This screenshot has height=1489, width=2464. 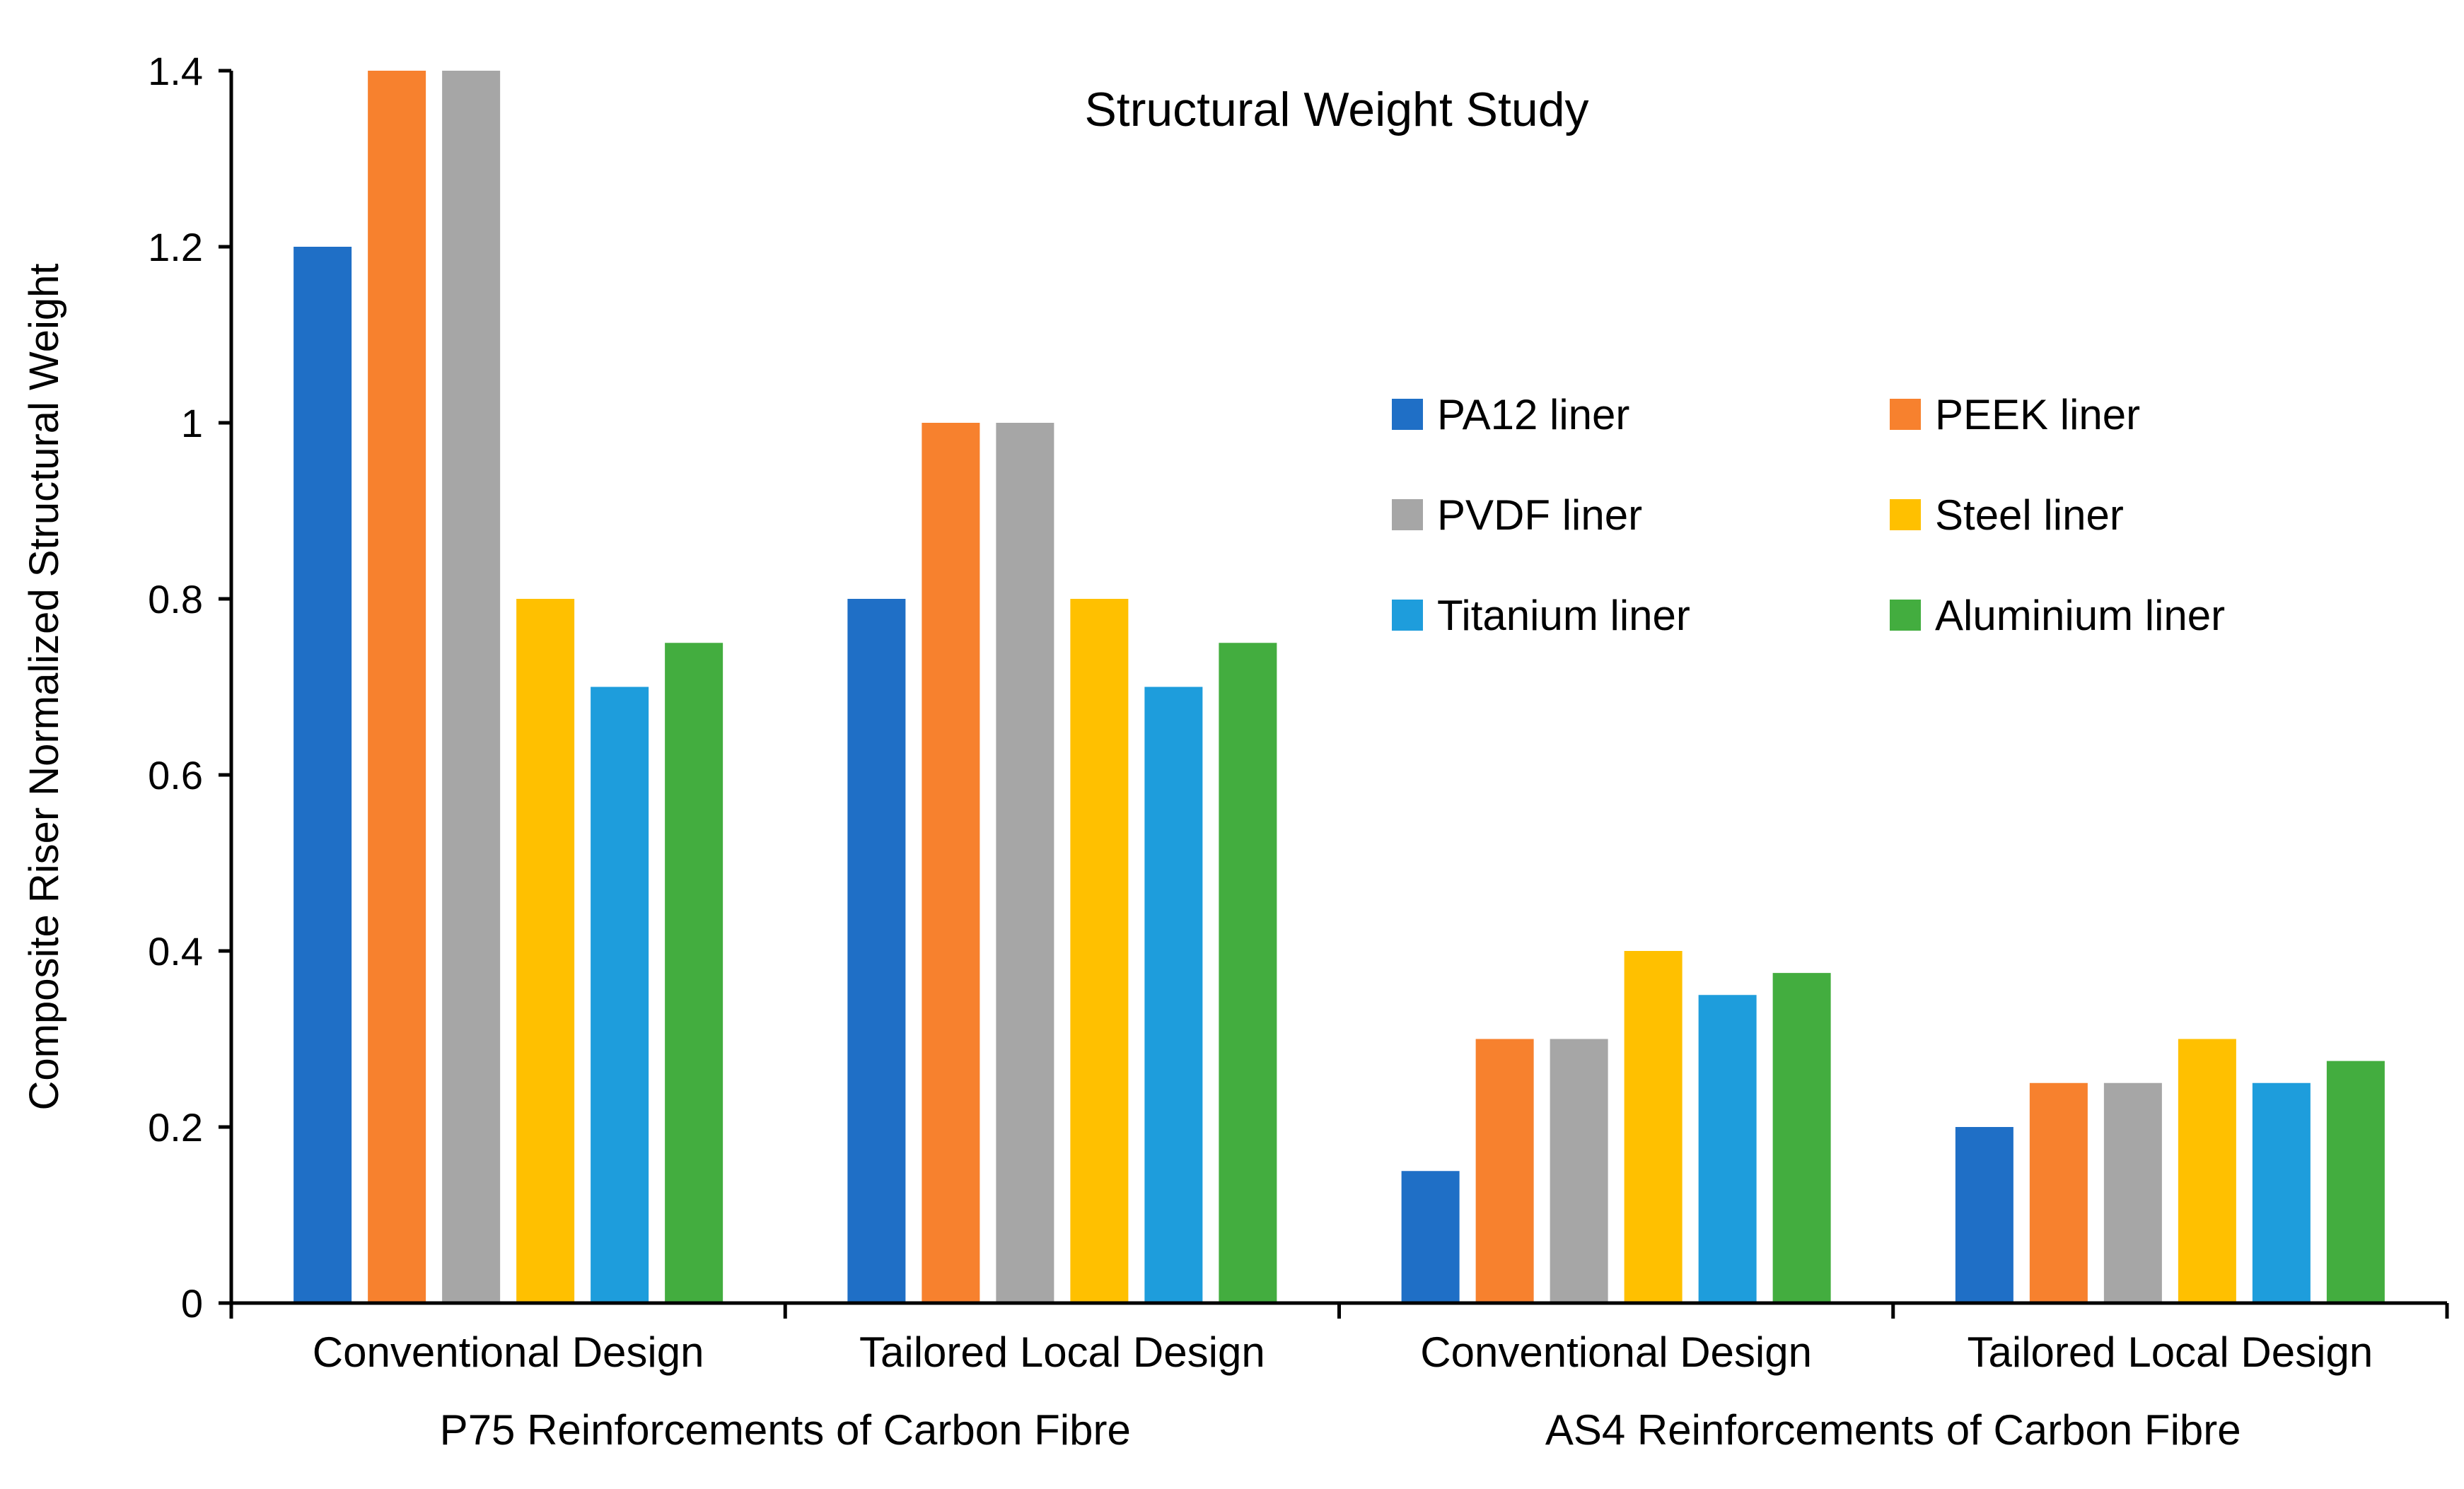 I want to click on legend-label: Steel liner, so click(x=2029, y=515).